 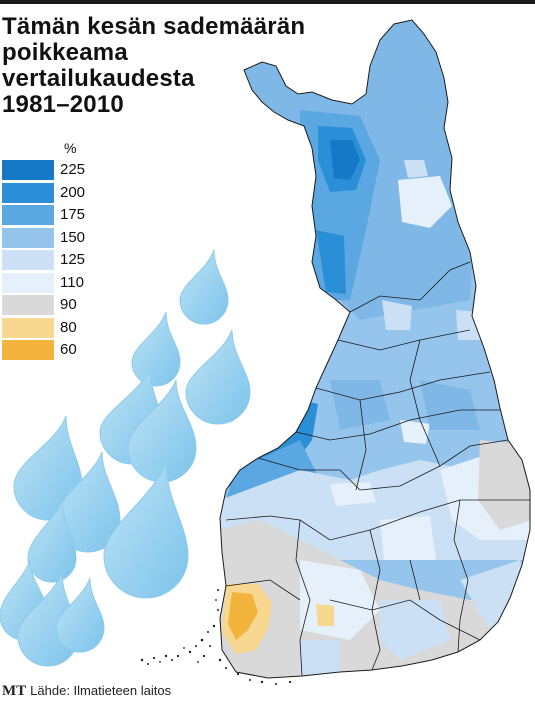 What do you see at coordinates (101, 690) in the screenshot?
I see `source-text: Lähde: Ilmatieteen laitos` at bounding box center [101, 690].